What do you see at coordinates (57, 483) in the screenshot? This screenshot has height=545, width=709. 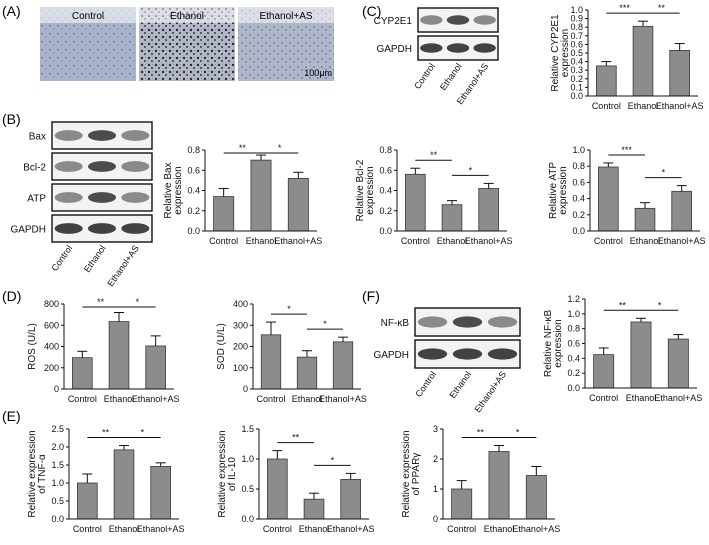 I see `y-tick-label-tnfa-2: 1.0` at bounding box center [57, 483].